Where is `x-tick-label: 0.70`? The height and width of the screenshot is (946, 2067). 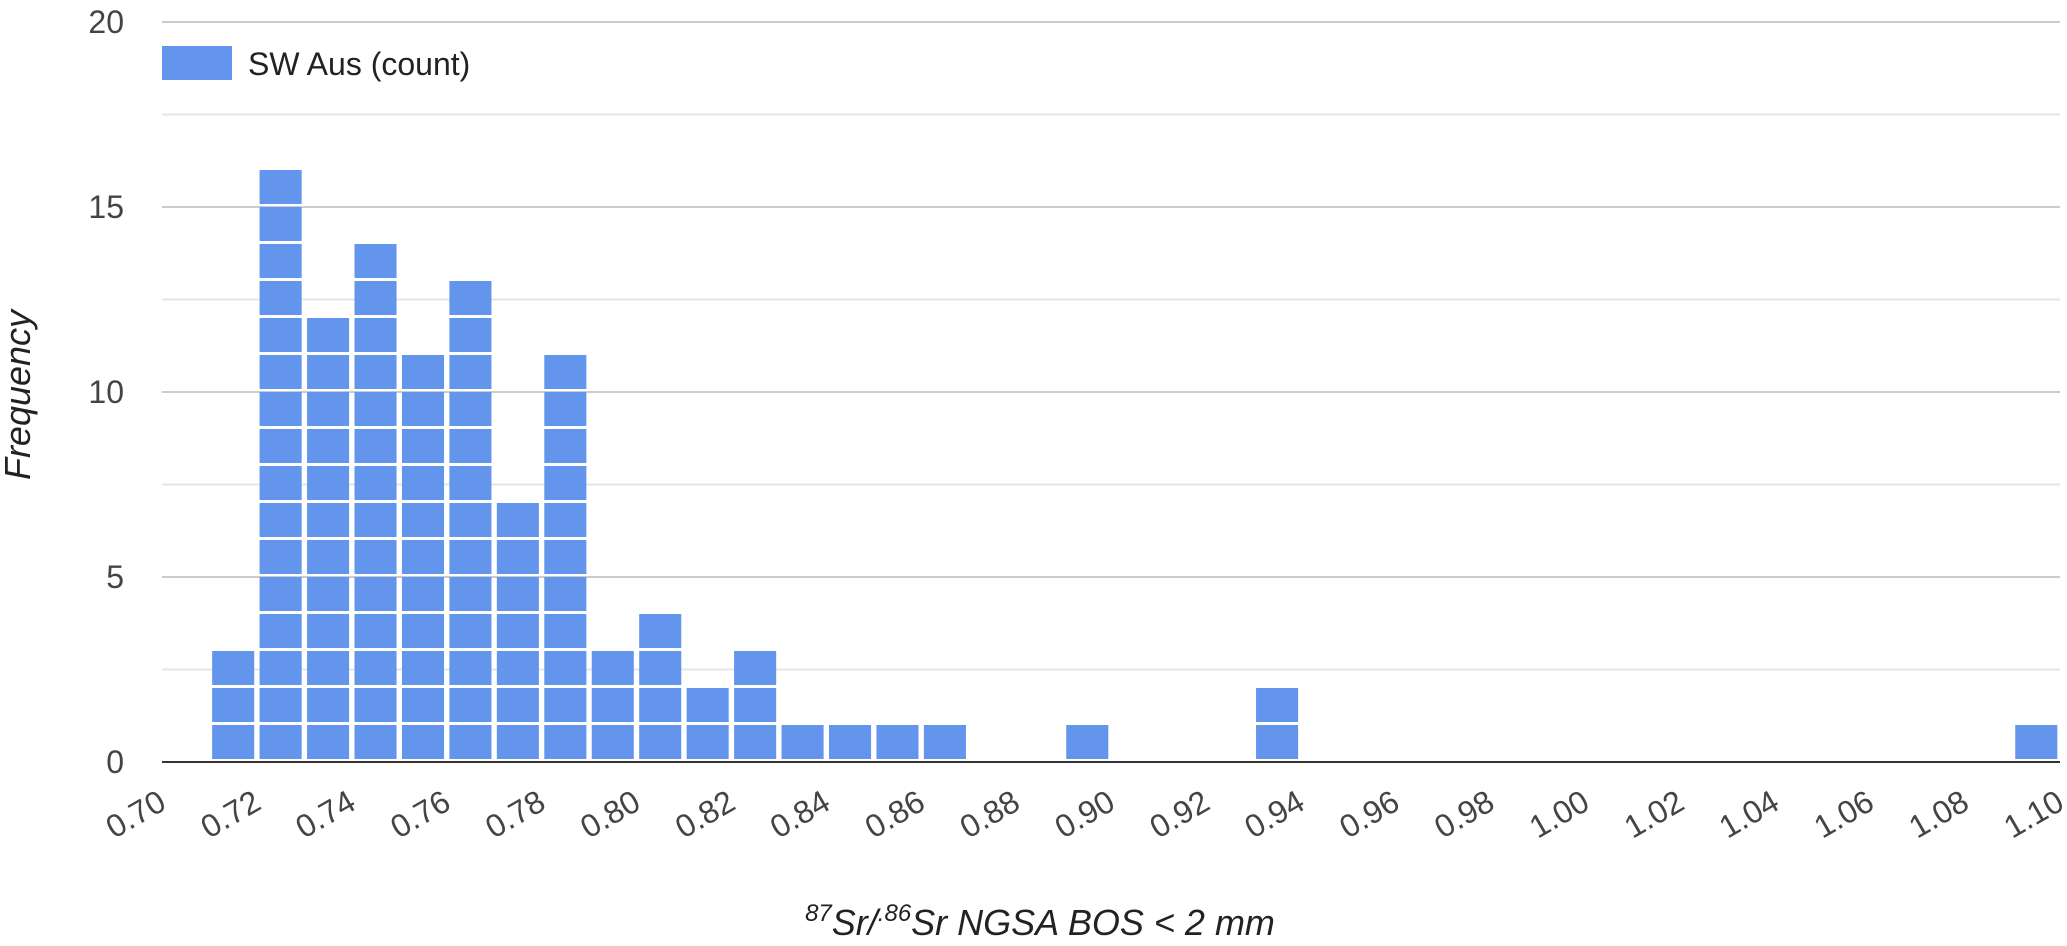 x-tick-label: 0.70 is located at coordinates (136, 814).